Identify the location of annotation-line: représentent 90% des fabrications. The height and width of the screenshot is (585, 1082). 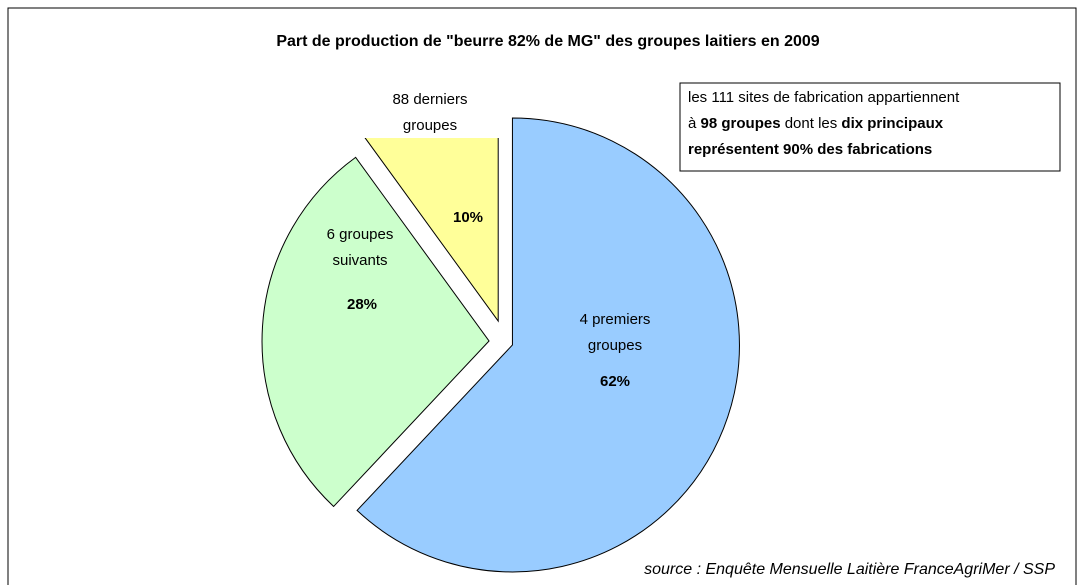
(810, 149).